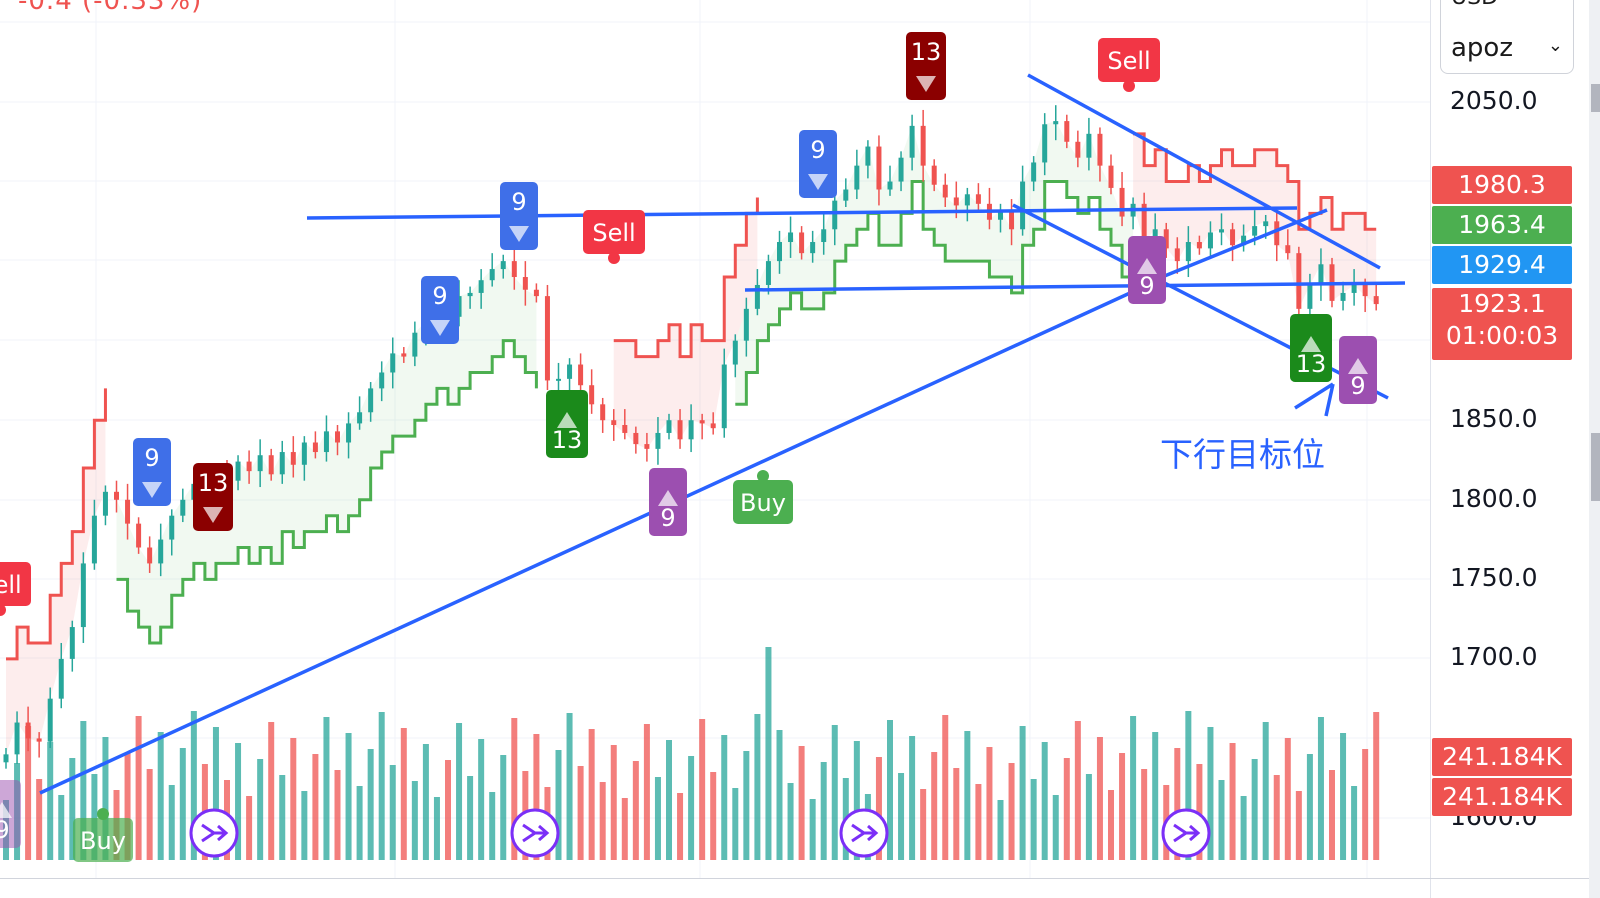 This screenshot has width=1600, height=898. What do you see at coordinates (518, 202) in the screenshot?
I see `marker-label: 9` at bounding box center [518, 202].